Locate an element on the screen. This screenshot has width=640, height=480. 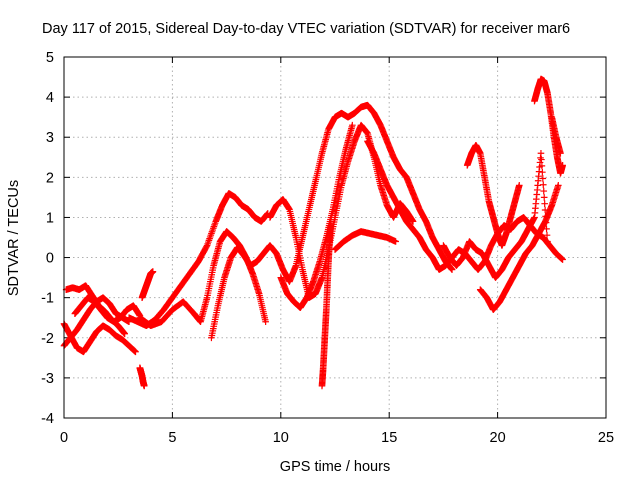
y-tick-label: 1 is located at coordinates (50, 218).